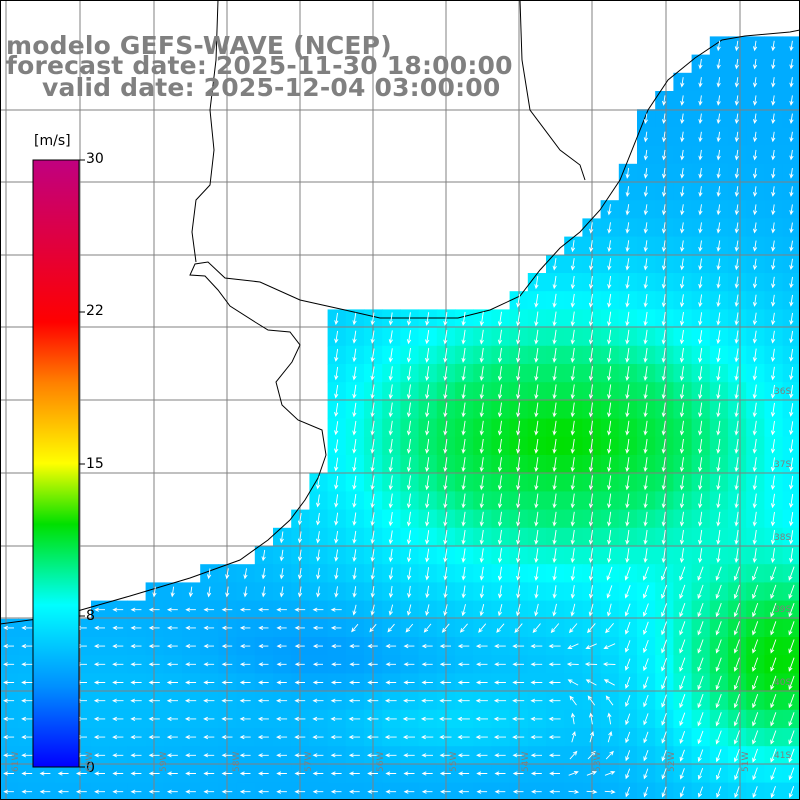 The image size is (800, 800). What do you see at coordinates (454, 761) in the screenshot?
I see `lon-label: 55W` at bounding box center [454, 761].